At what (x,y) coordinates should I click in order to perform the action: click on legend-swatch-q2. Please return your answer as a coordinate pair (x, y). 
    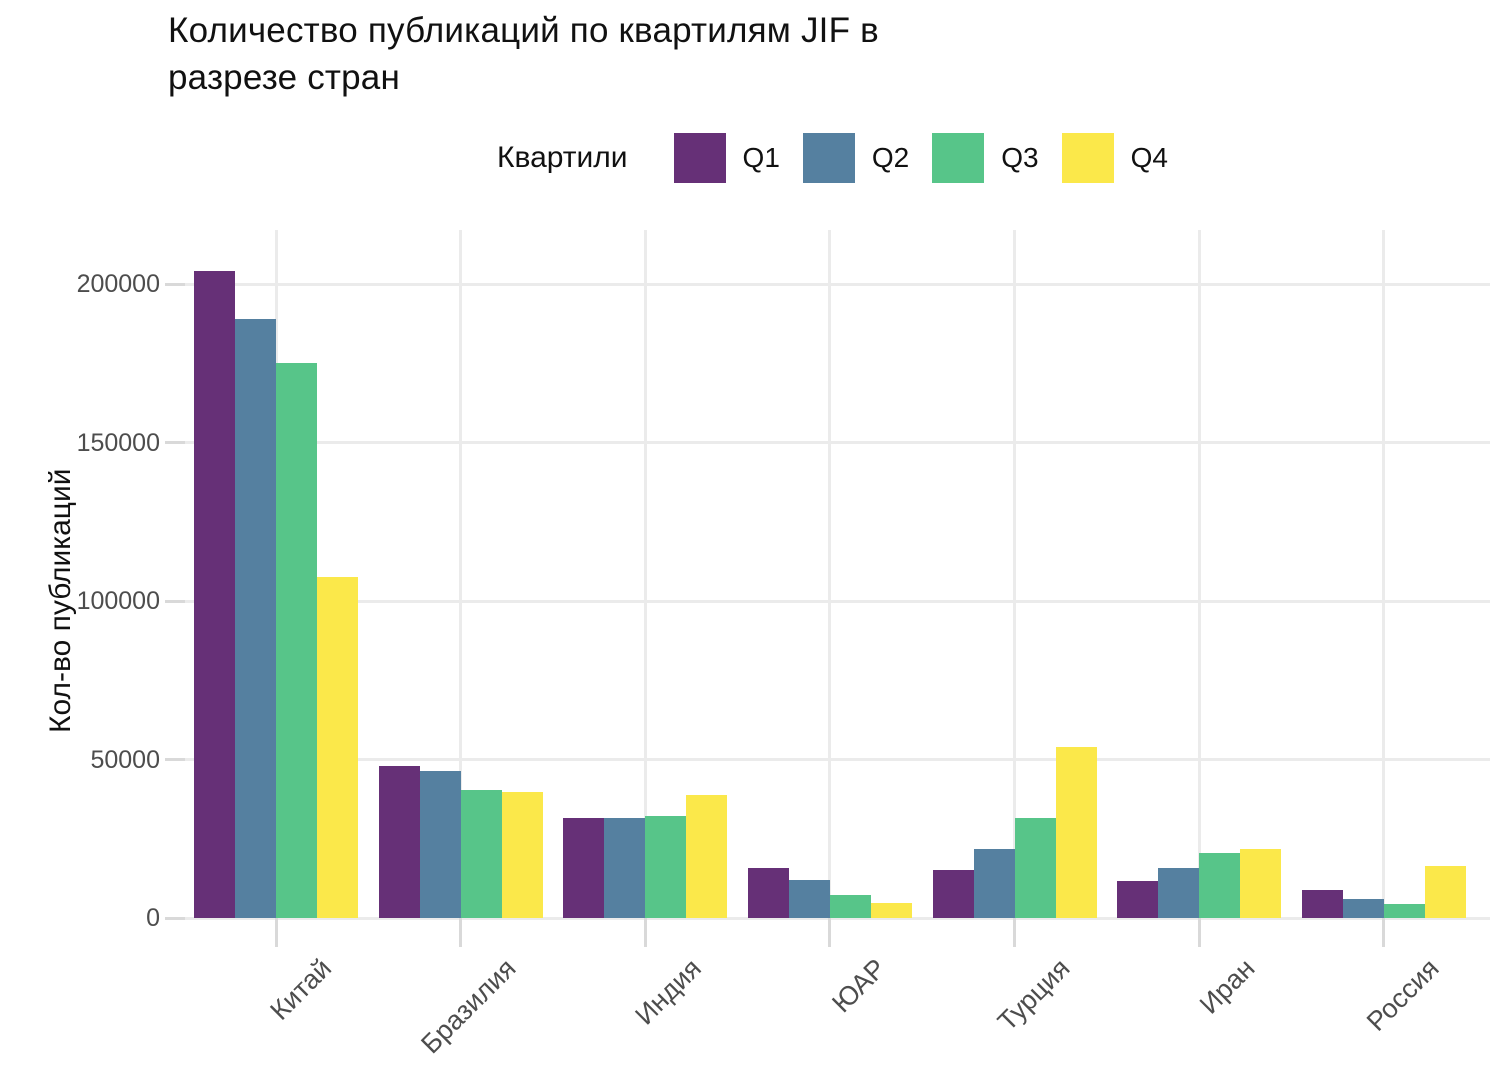
    Looking at the image, I should click on (828, 158).